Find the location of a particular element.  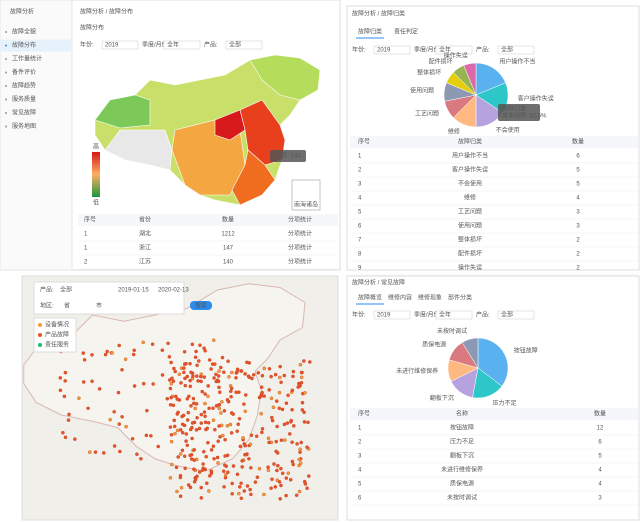

menu-item: 工作量统计 is located at coordinates (27, 59).